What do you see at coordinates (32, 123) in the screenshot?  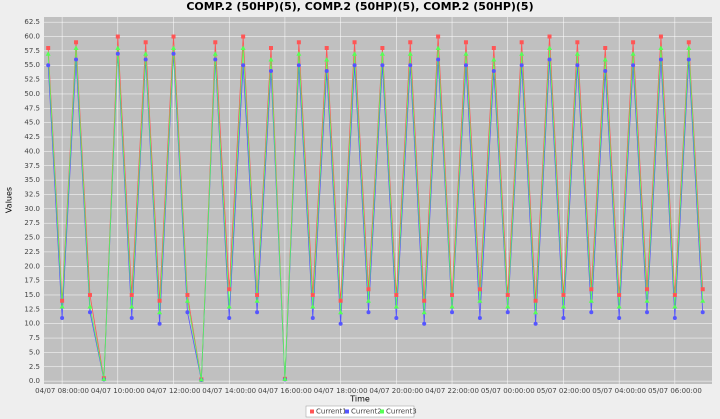 I see `y-tick-label: 45.0` at bounding box center [32, 123].